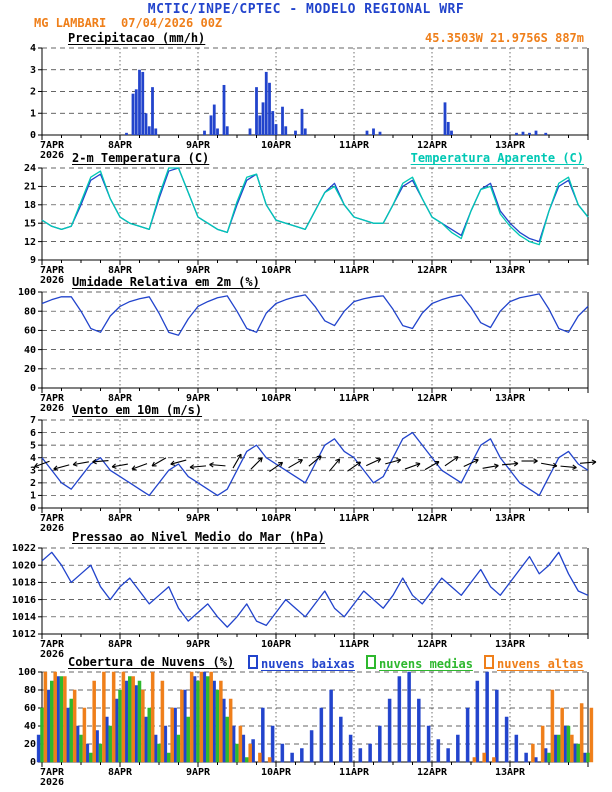  I want to click on location-label: 45.3503W 21.9756S 887m, so click(504, 38).